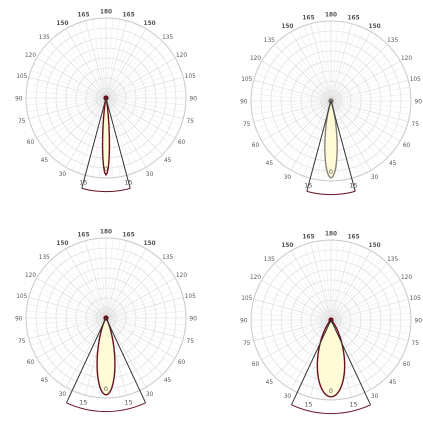 This screenshot has height=424, width=423. I want to click on angle-label-15: 15, so click(353, 405).